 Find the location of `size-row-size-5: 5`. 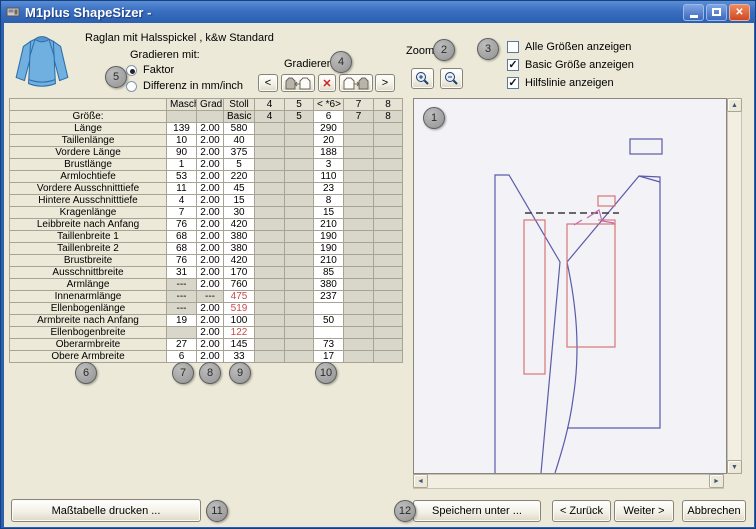

size-row-size-5: 5 is located at coordinates (299, 116).